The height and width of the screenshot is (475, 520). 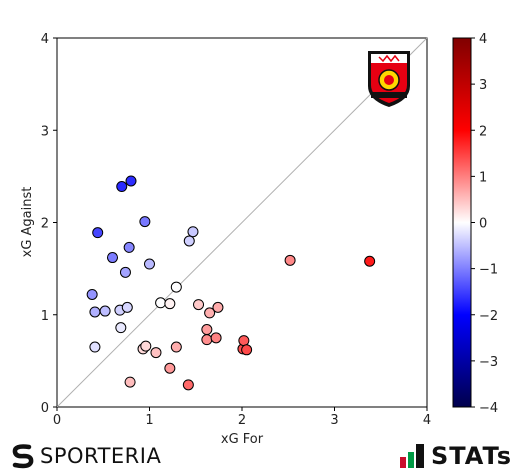 What do you see at coordinates (471, 456) in the screenshot?
I see `stats-wordmark: STATs` at bounding box center [471, 456].